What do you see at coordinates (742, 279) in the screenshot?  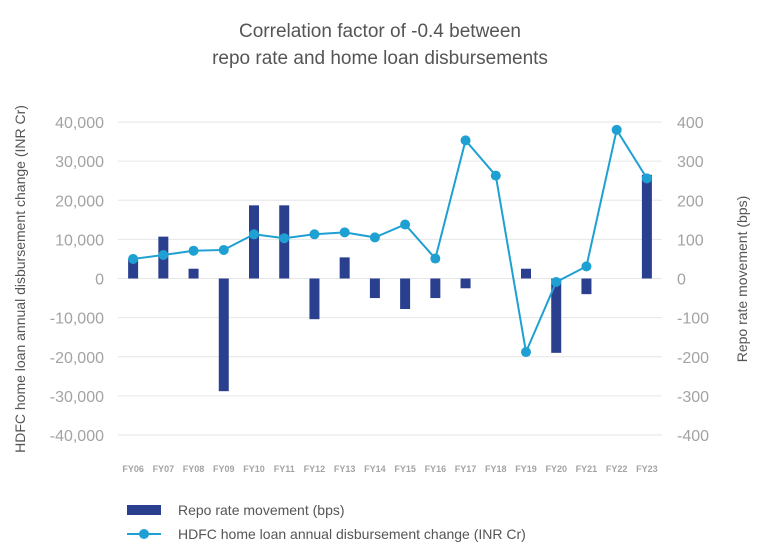 I see `right-axis-label: Repo rate movement (bps)` at bounding box center [742, 279].